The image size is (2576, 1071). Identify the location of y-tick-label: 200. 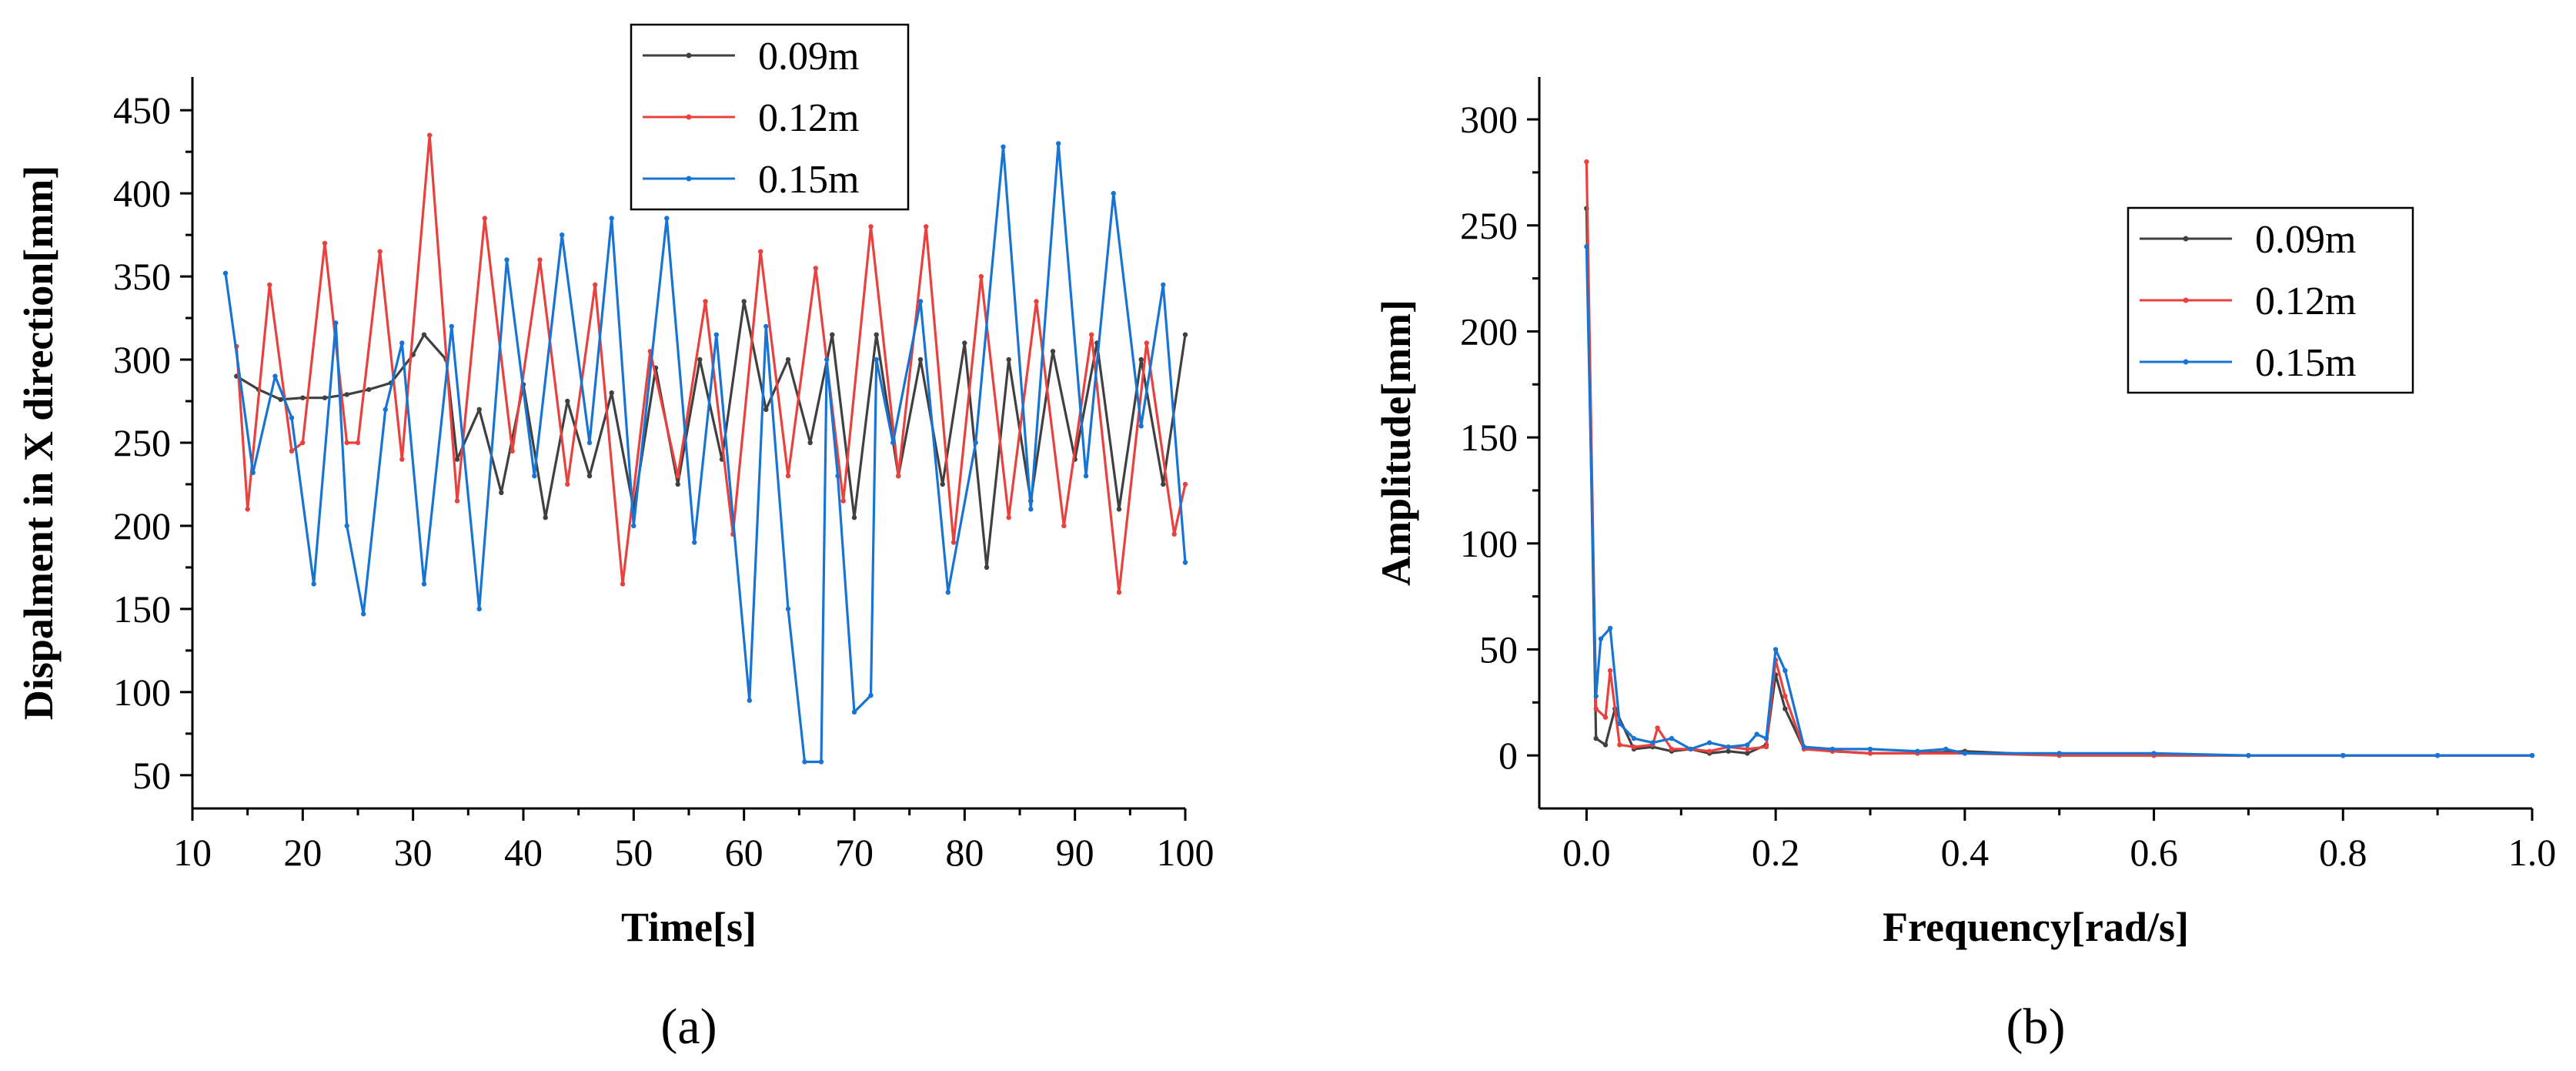
(1489, 331).